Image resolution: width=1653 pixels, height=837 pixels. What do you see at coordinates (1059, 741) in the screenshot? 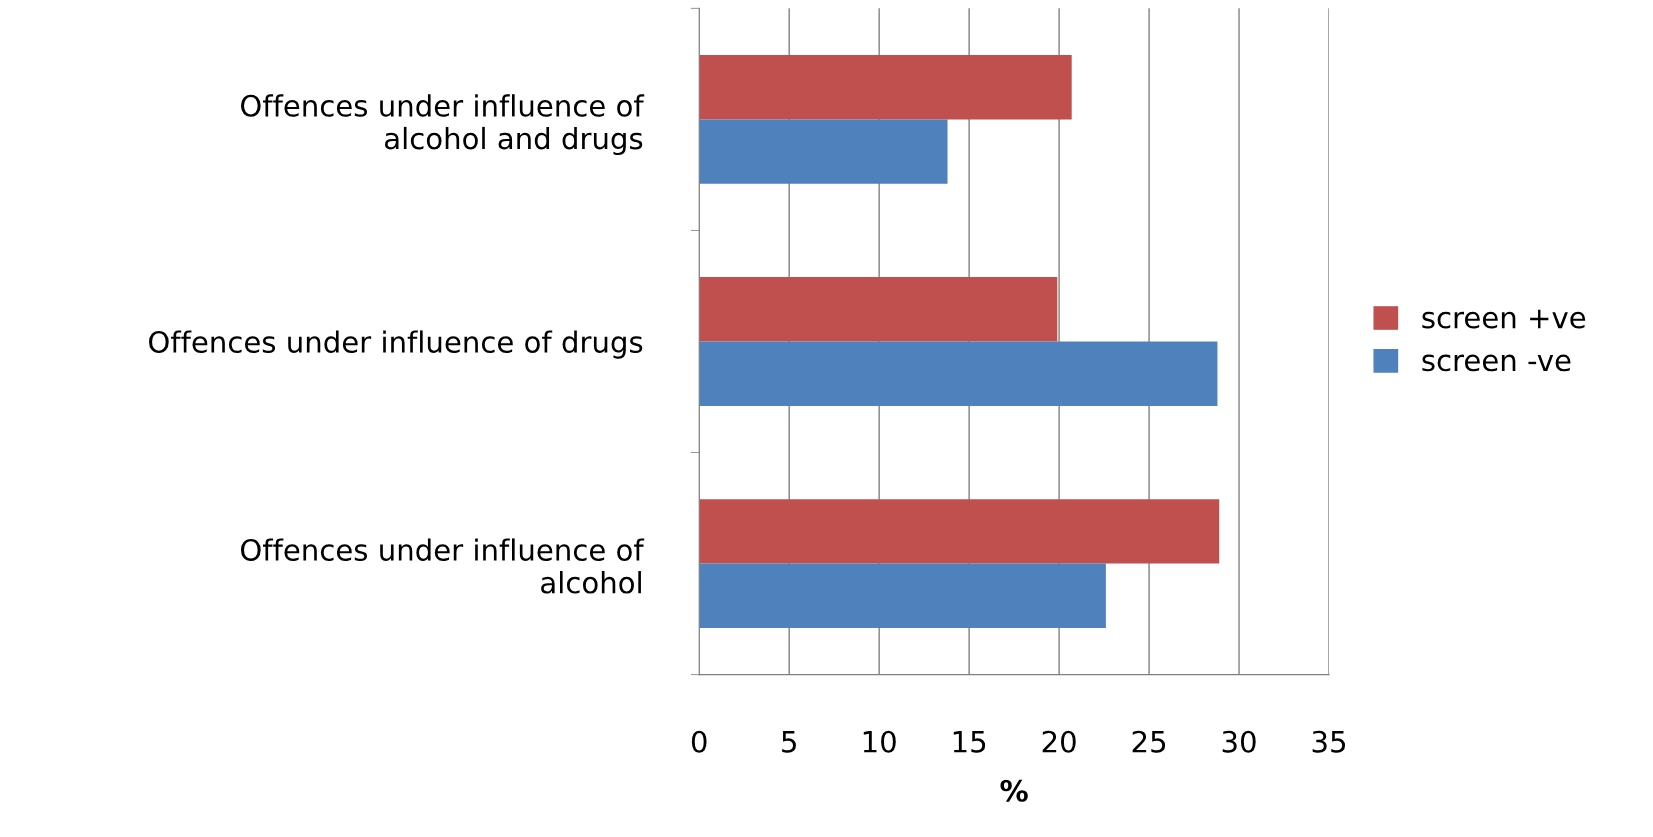
I see `x-tick-label: 20` at bounding box center [1059, 741].